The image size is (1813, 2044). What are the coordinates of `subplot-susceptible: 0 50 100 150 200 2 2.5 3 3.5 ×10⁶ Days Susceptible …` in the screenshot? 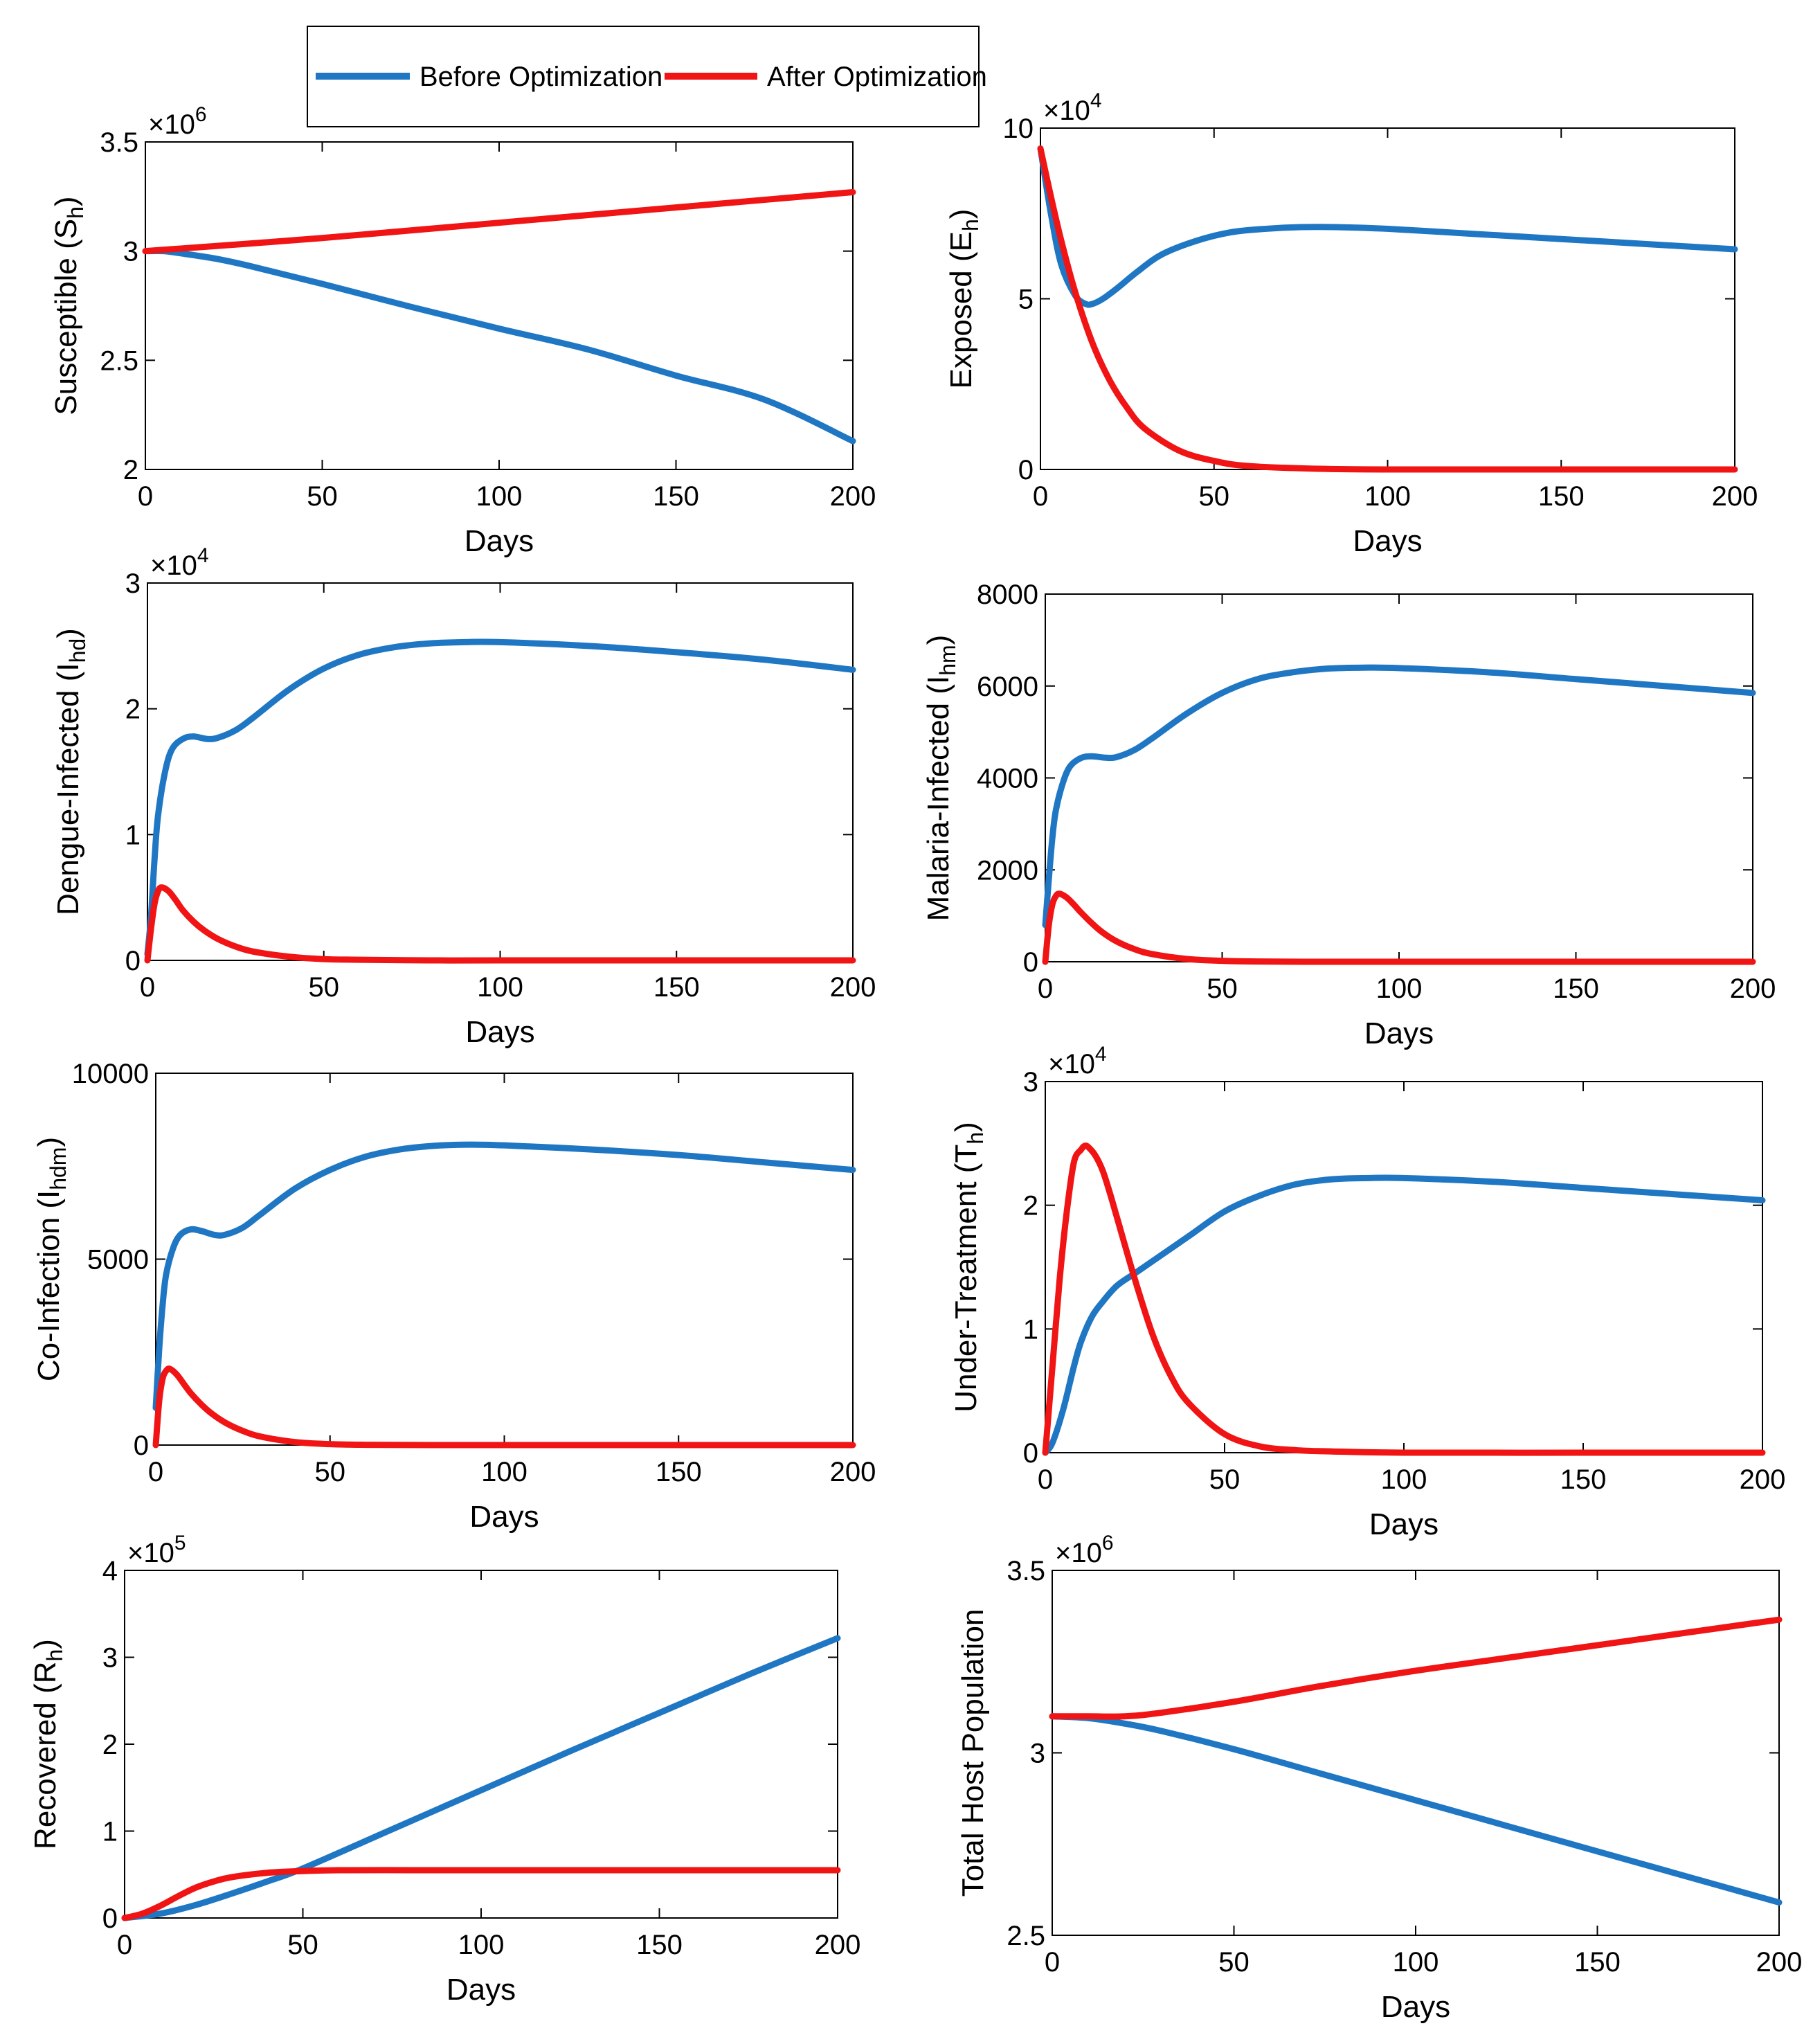 It's located at (462, 330).